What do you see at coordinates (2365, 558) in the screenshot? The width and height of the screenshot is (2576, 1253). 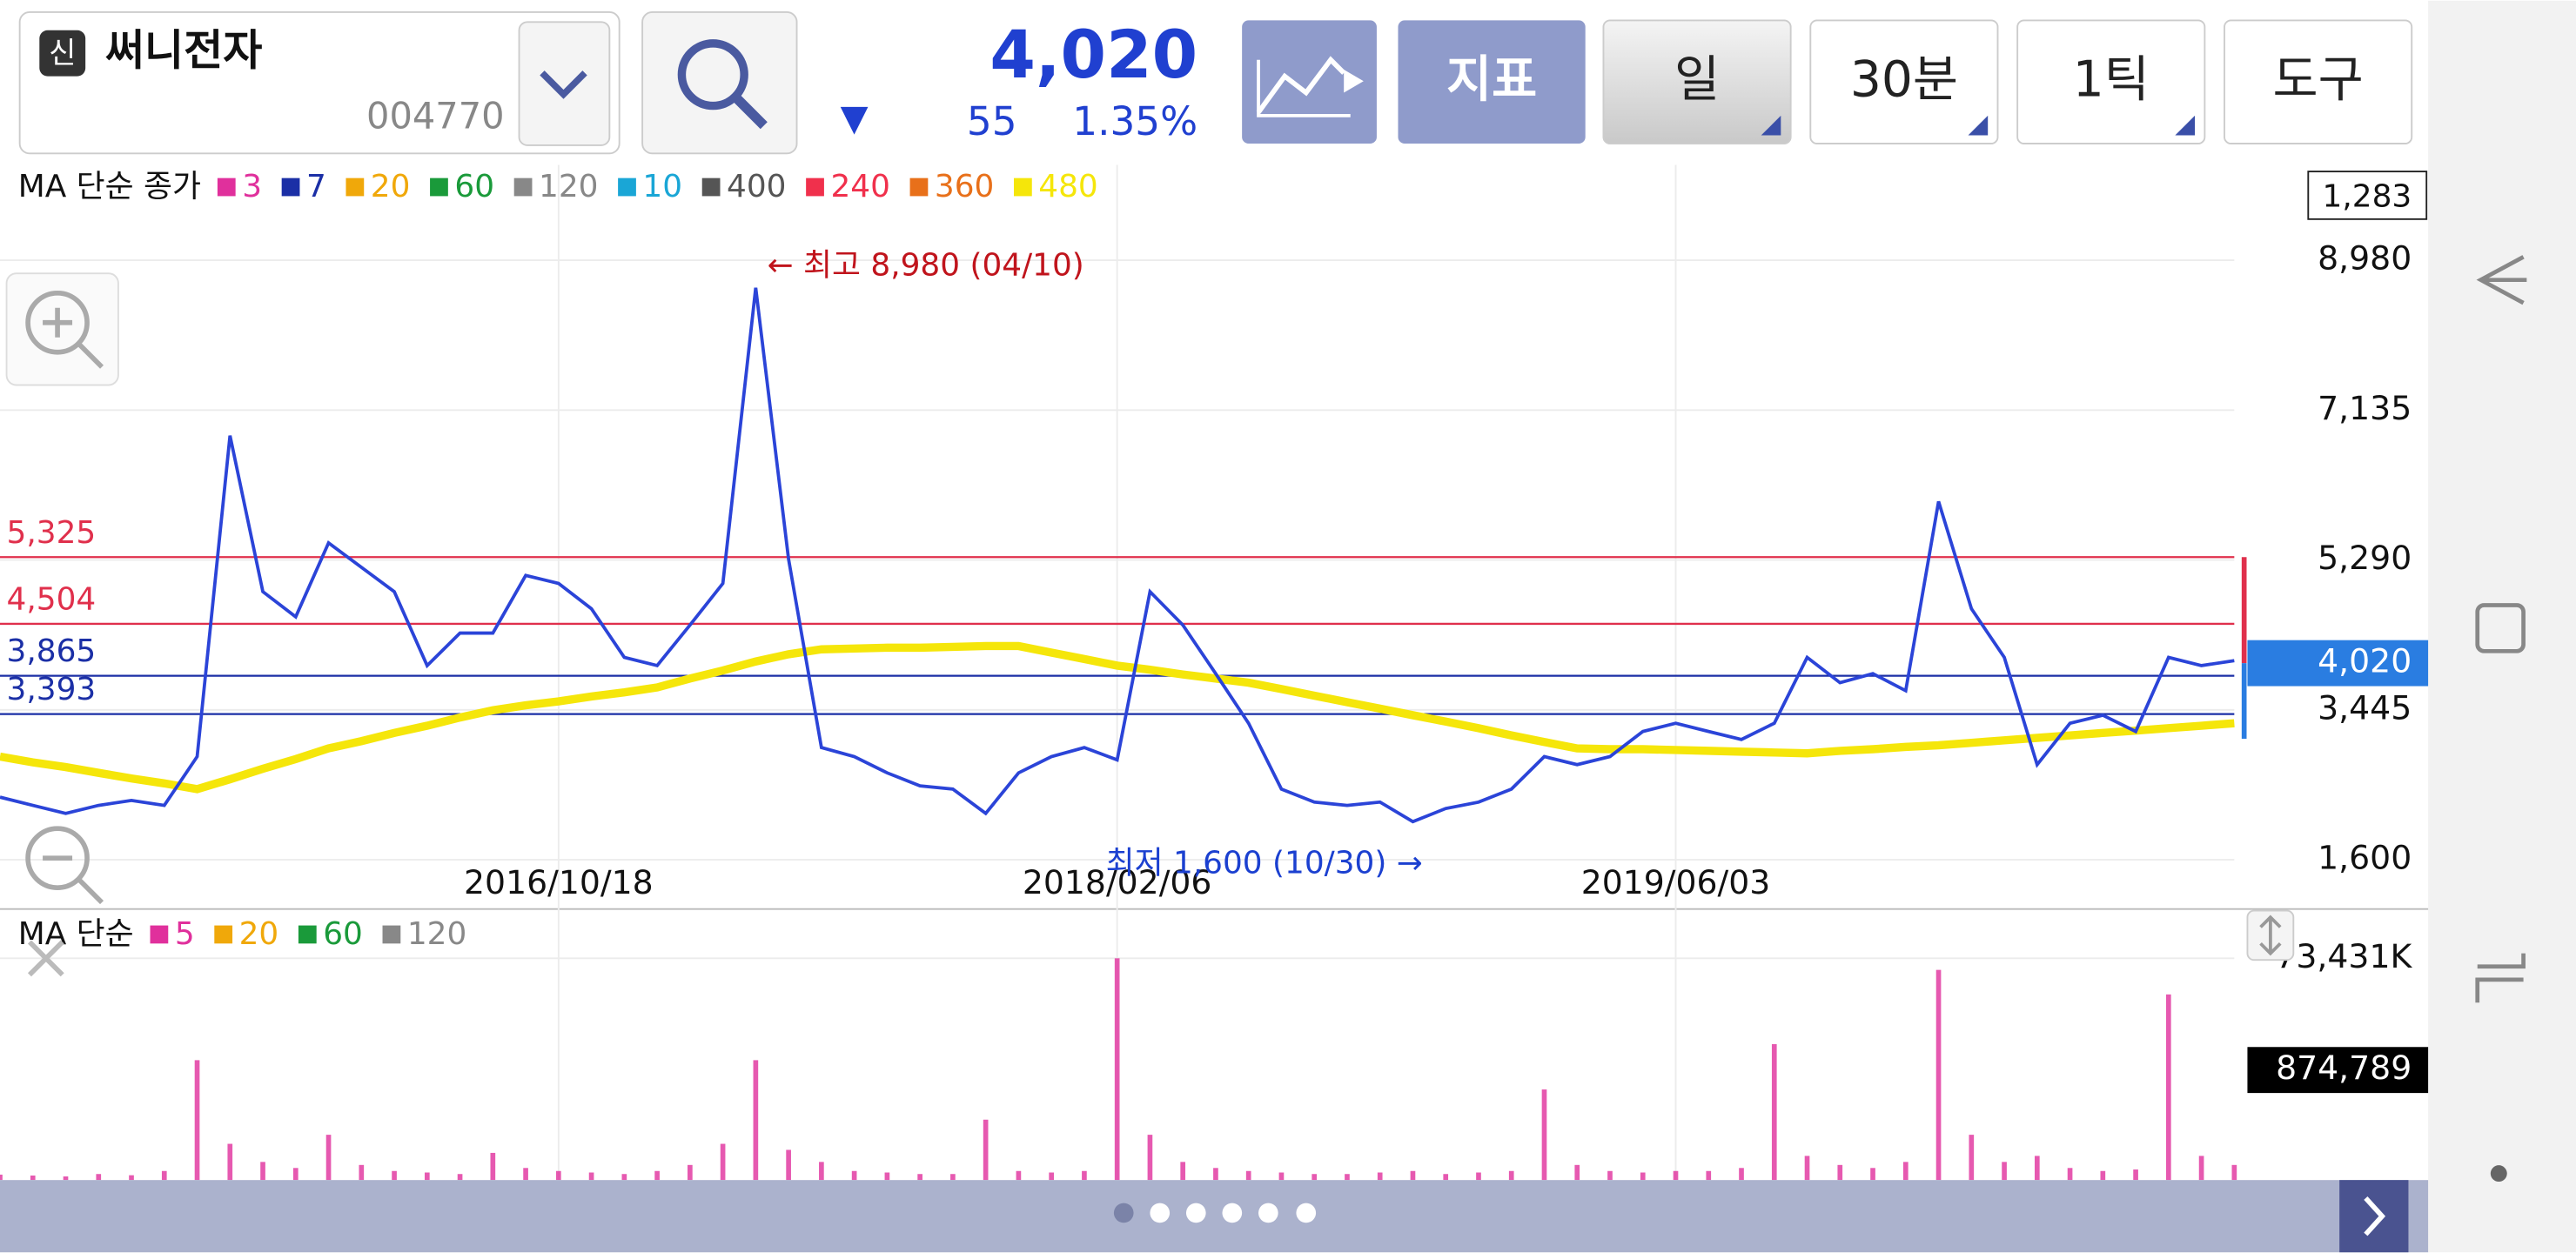 I see `y-tick-label: 5,290` at bounding box center [2365, 558].